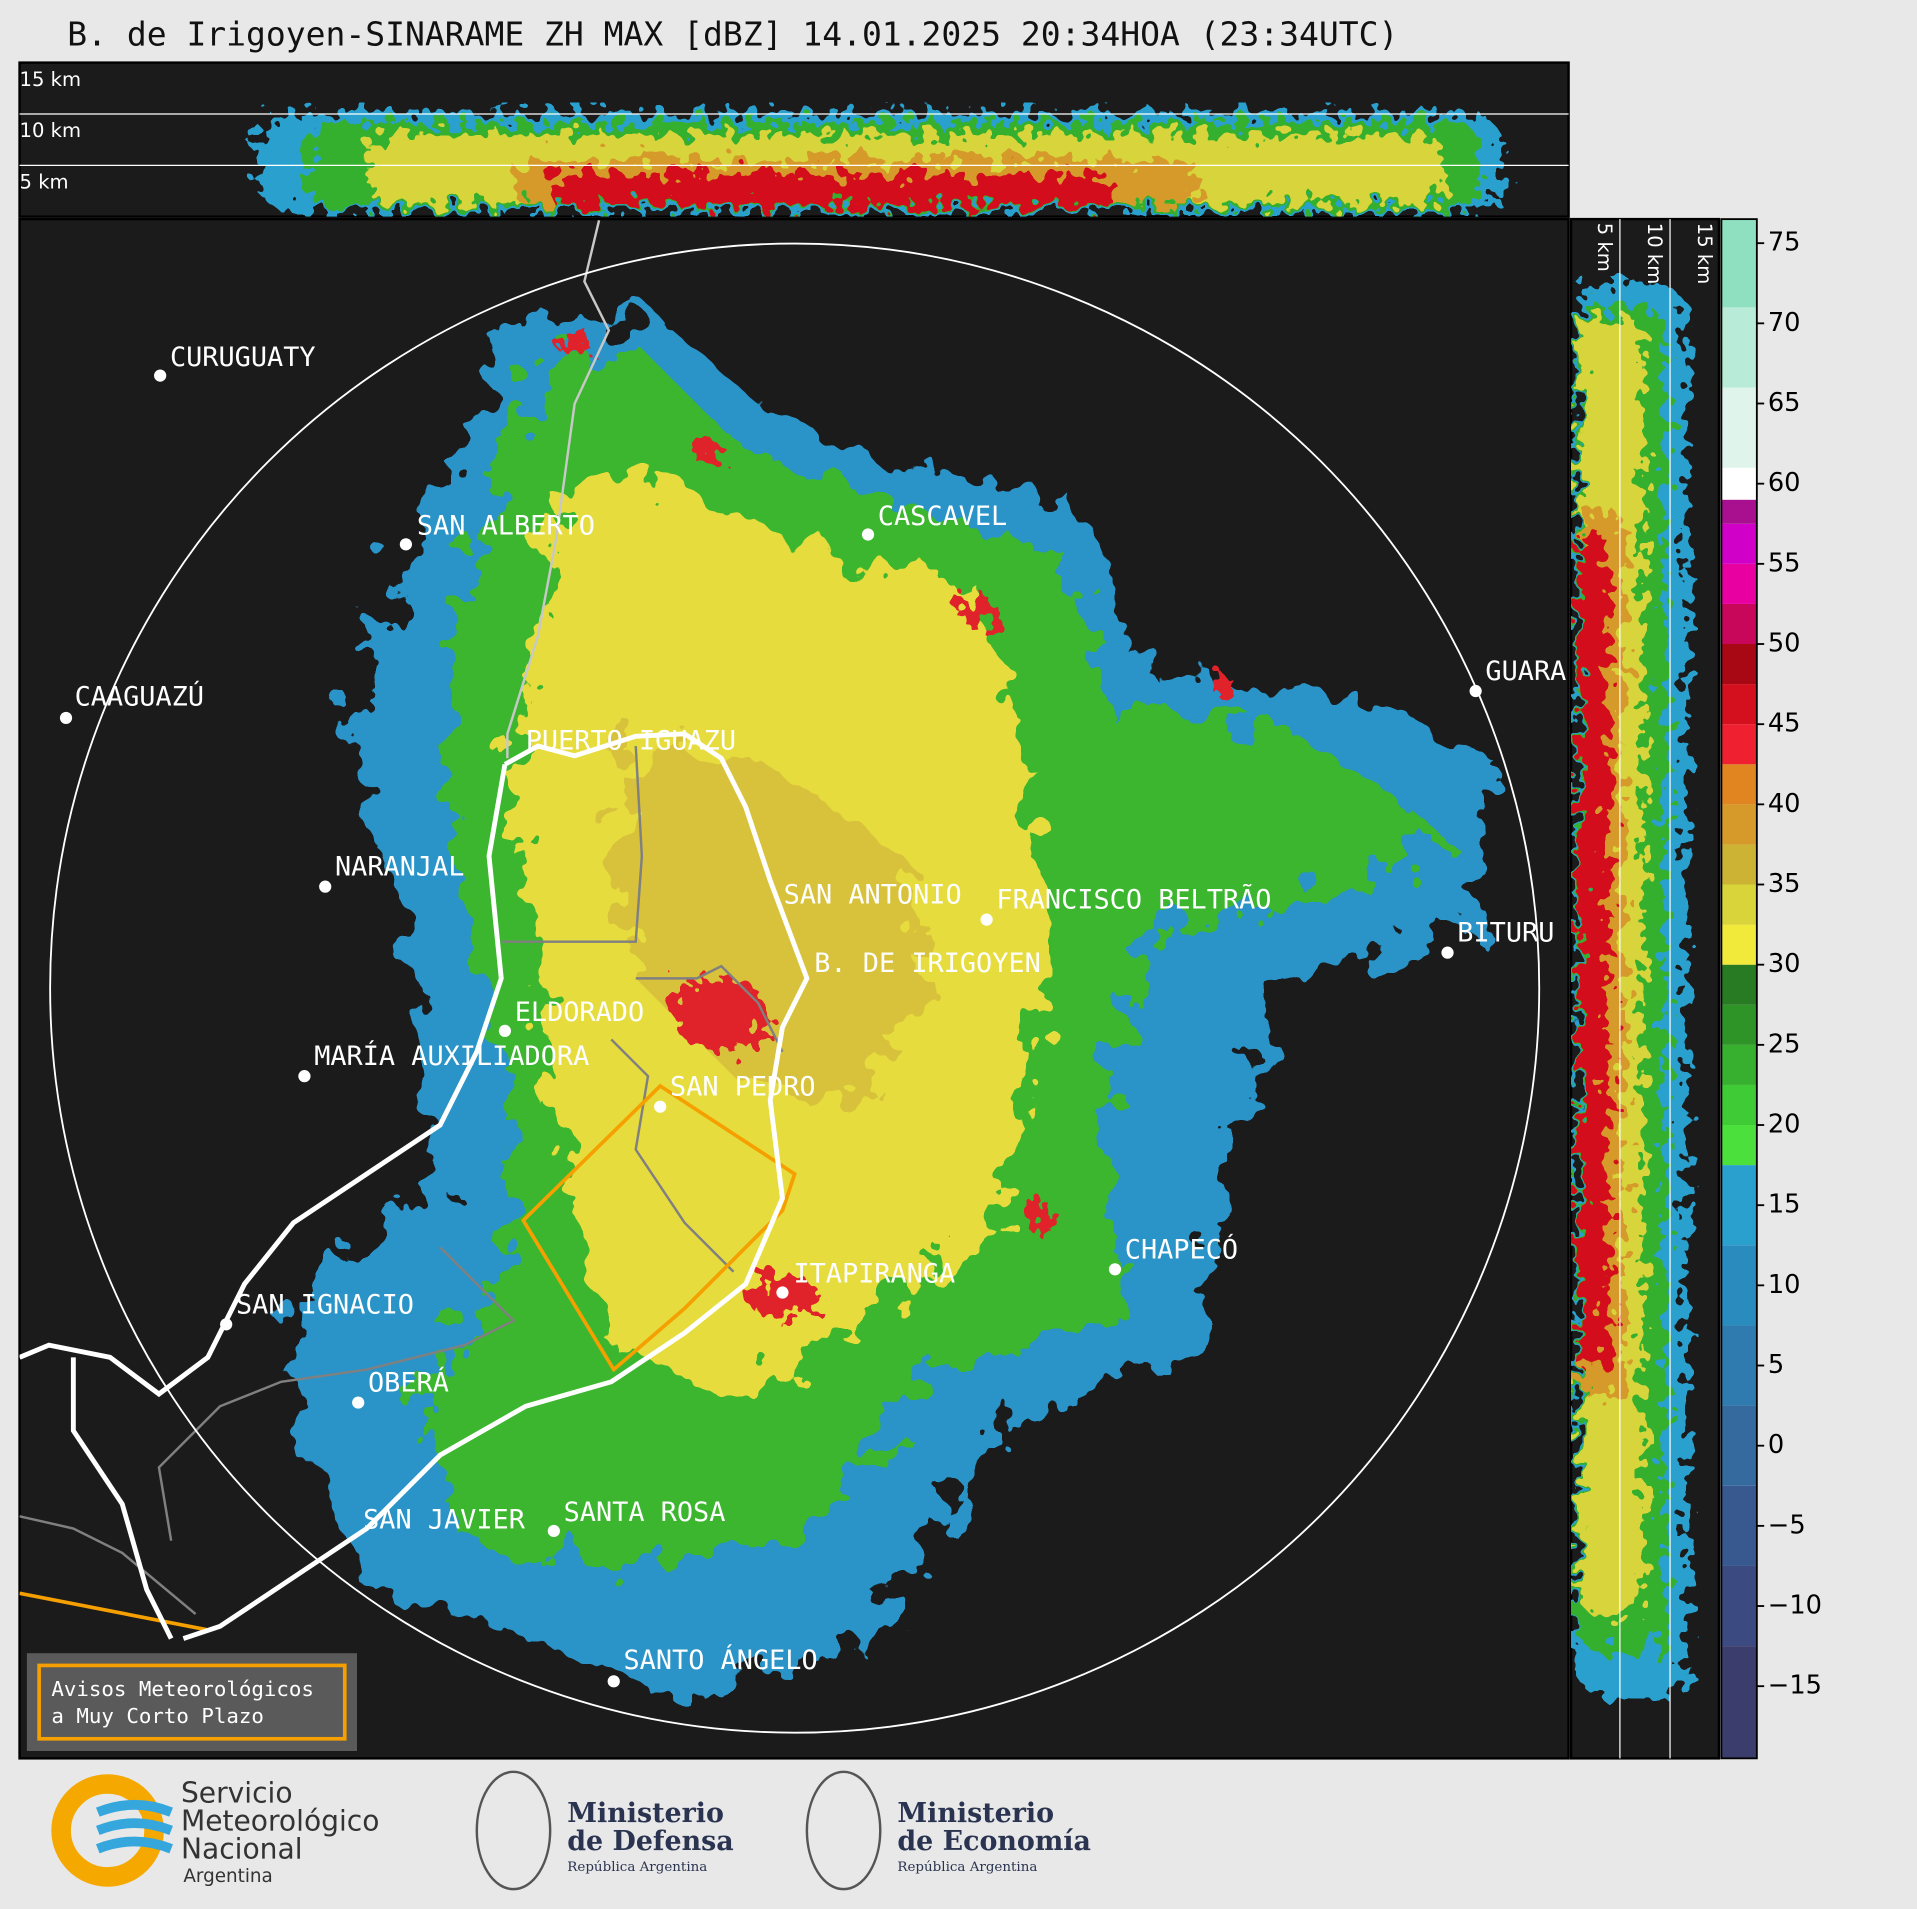 The image size is (1917, 1909). Describe the element at coordinates (1784, 1205) in the screenshot. I see `colorbar-tick-label: 15` at that location.